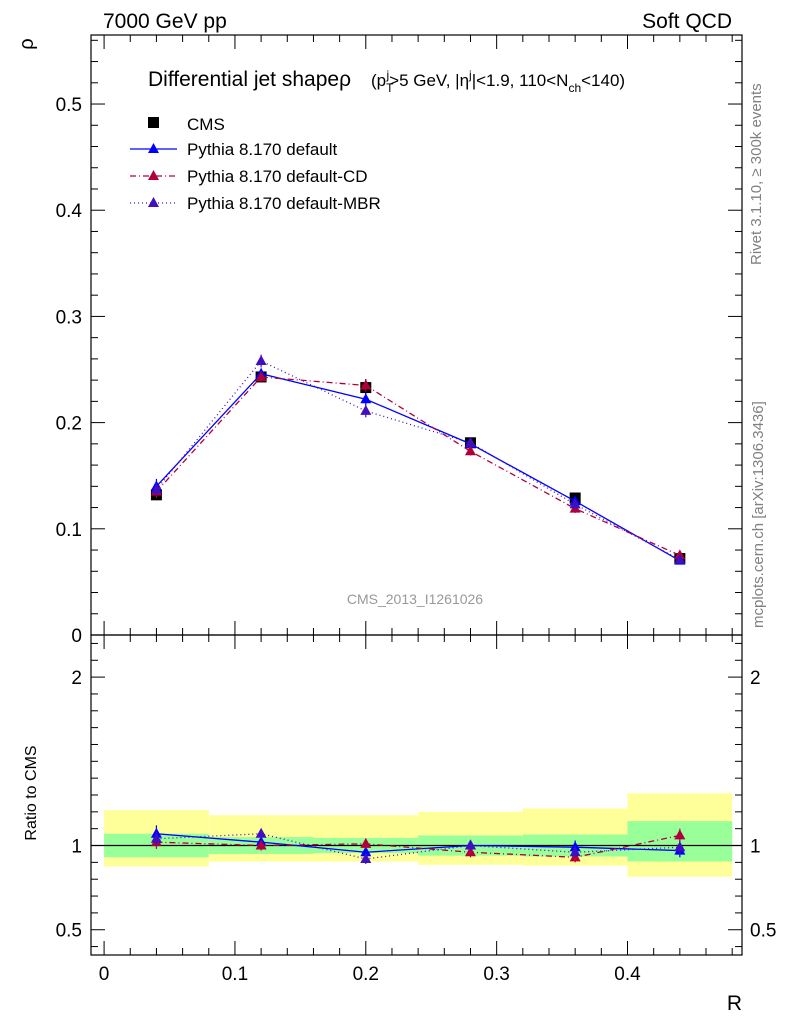 This screenshot has width=786, height=1029. Describe the element at coordinates (284, 203) in the screenshot. I see `legend-label-mbr: Pythia 8.170 default-MBR` at that location.